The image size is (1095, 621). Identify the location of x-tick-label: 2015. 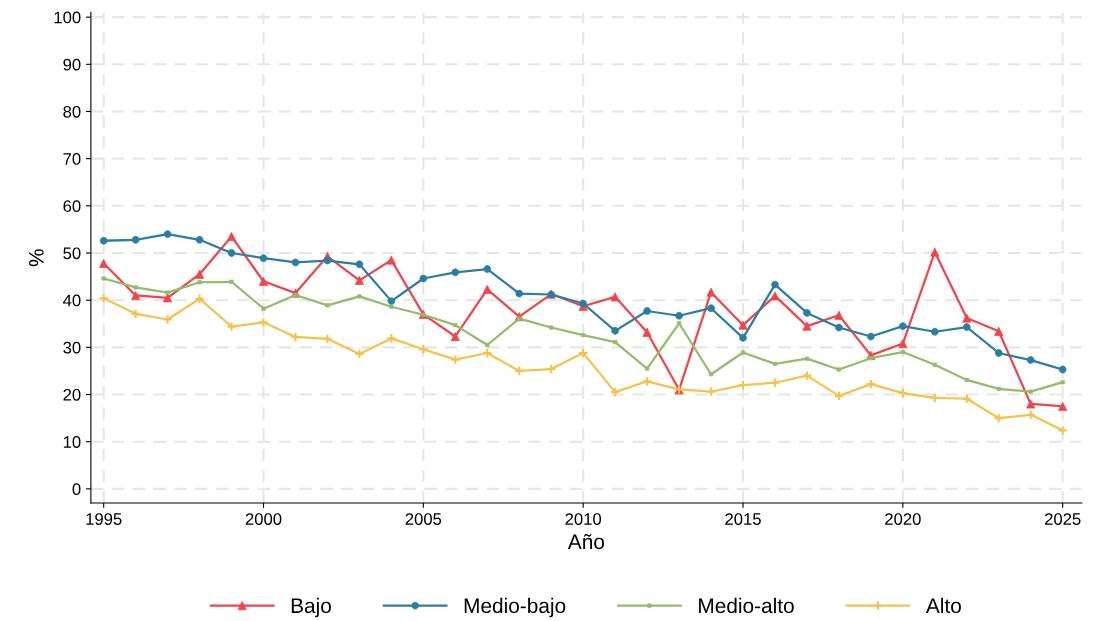
(743, 519).